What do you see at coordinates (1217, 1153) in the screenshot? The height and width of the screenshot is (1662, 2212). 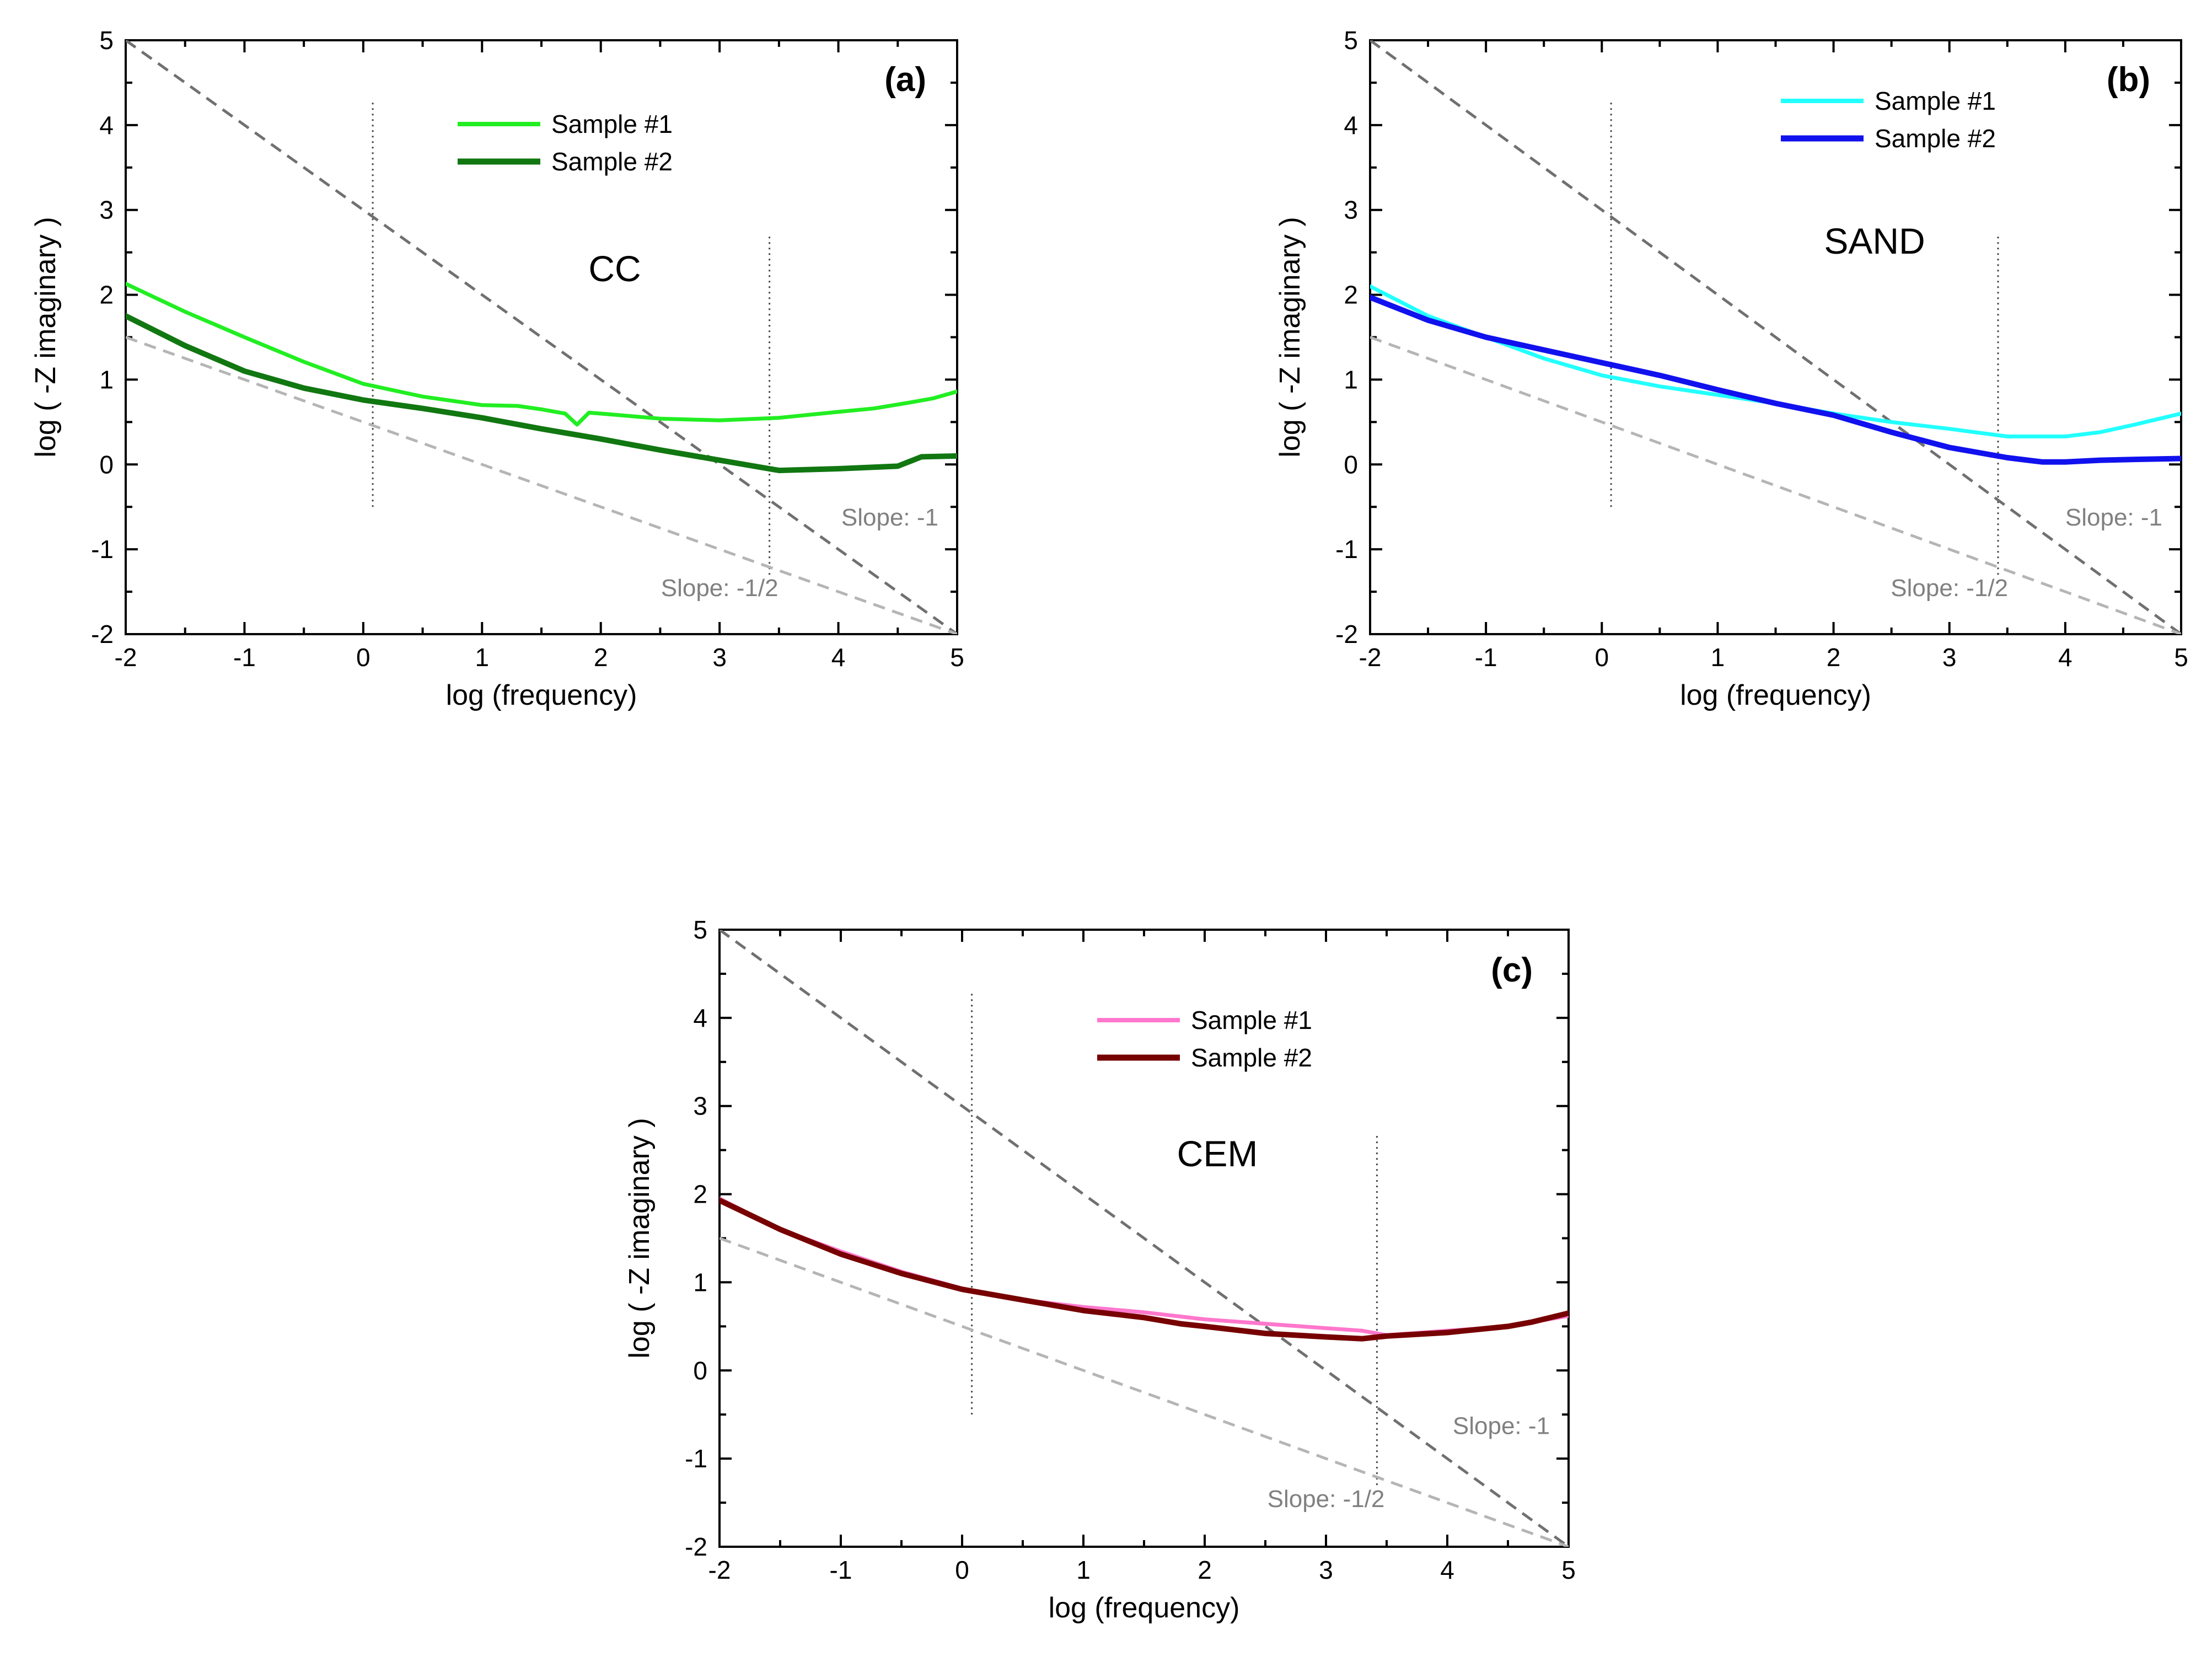 I see `material-label: CEM` at bounding box center [1217, 1153].